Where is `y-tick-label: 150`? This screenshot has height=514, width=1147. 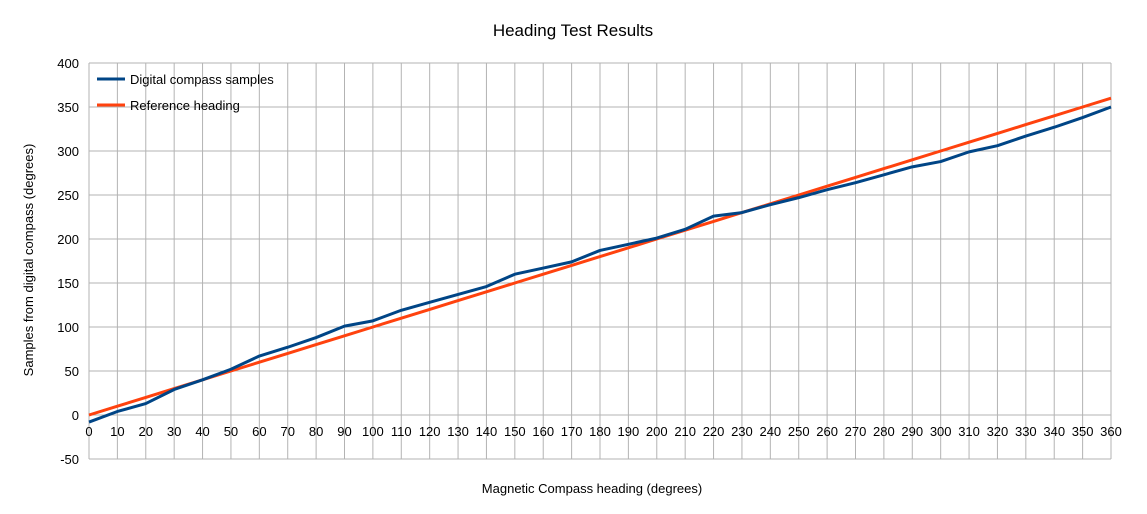 y-tick-label: 150 is located at coordinates (68, 283).